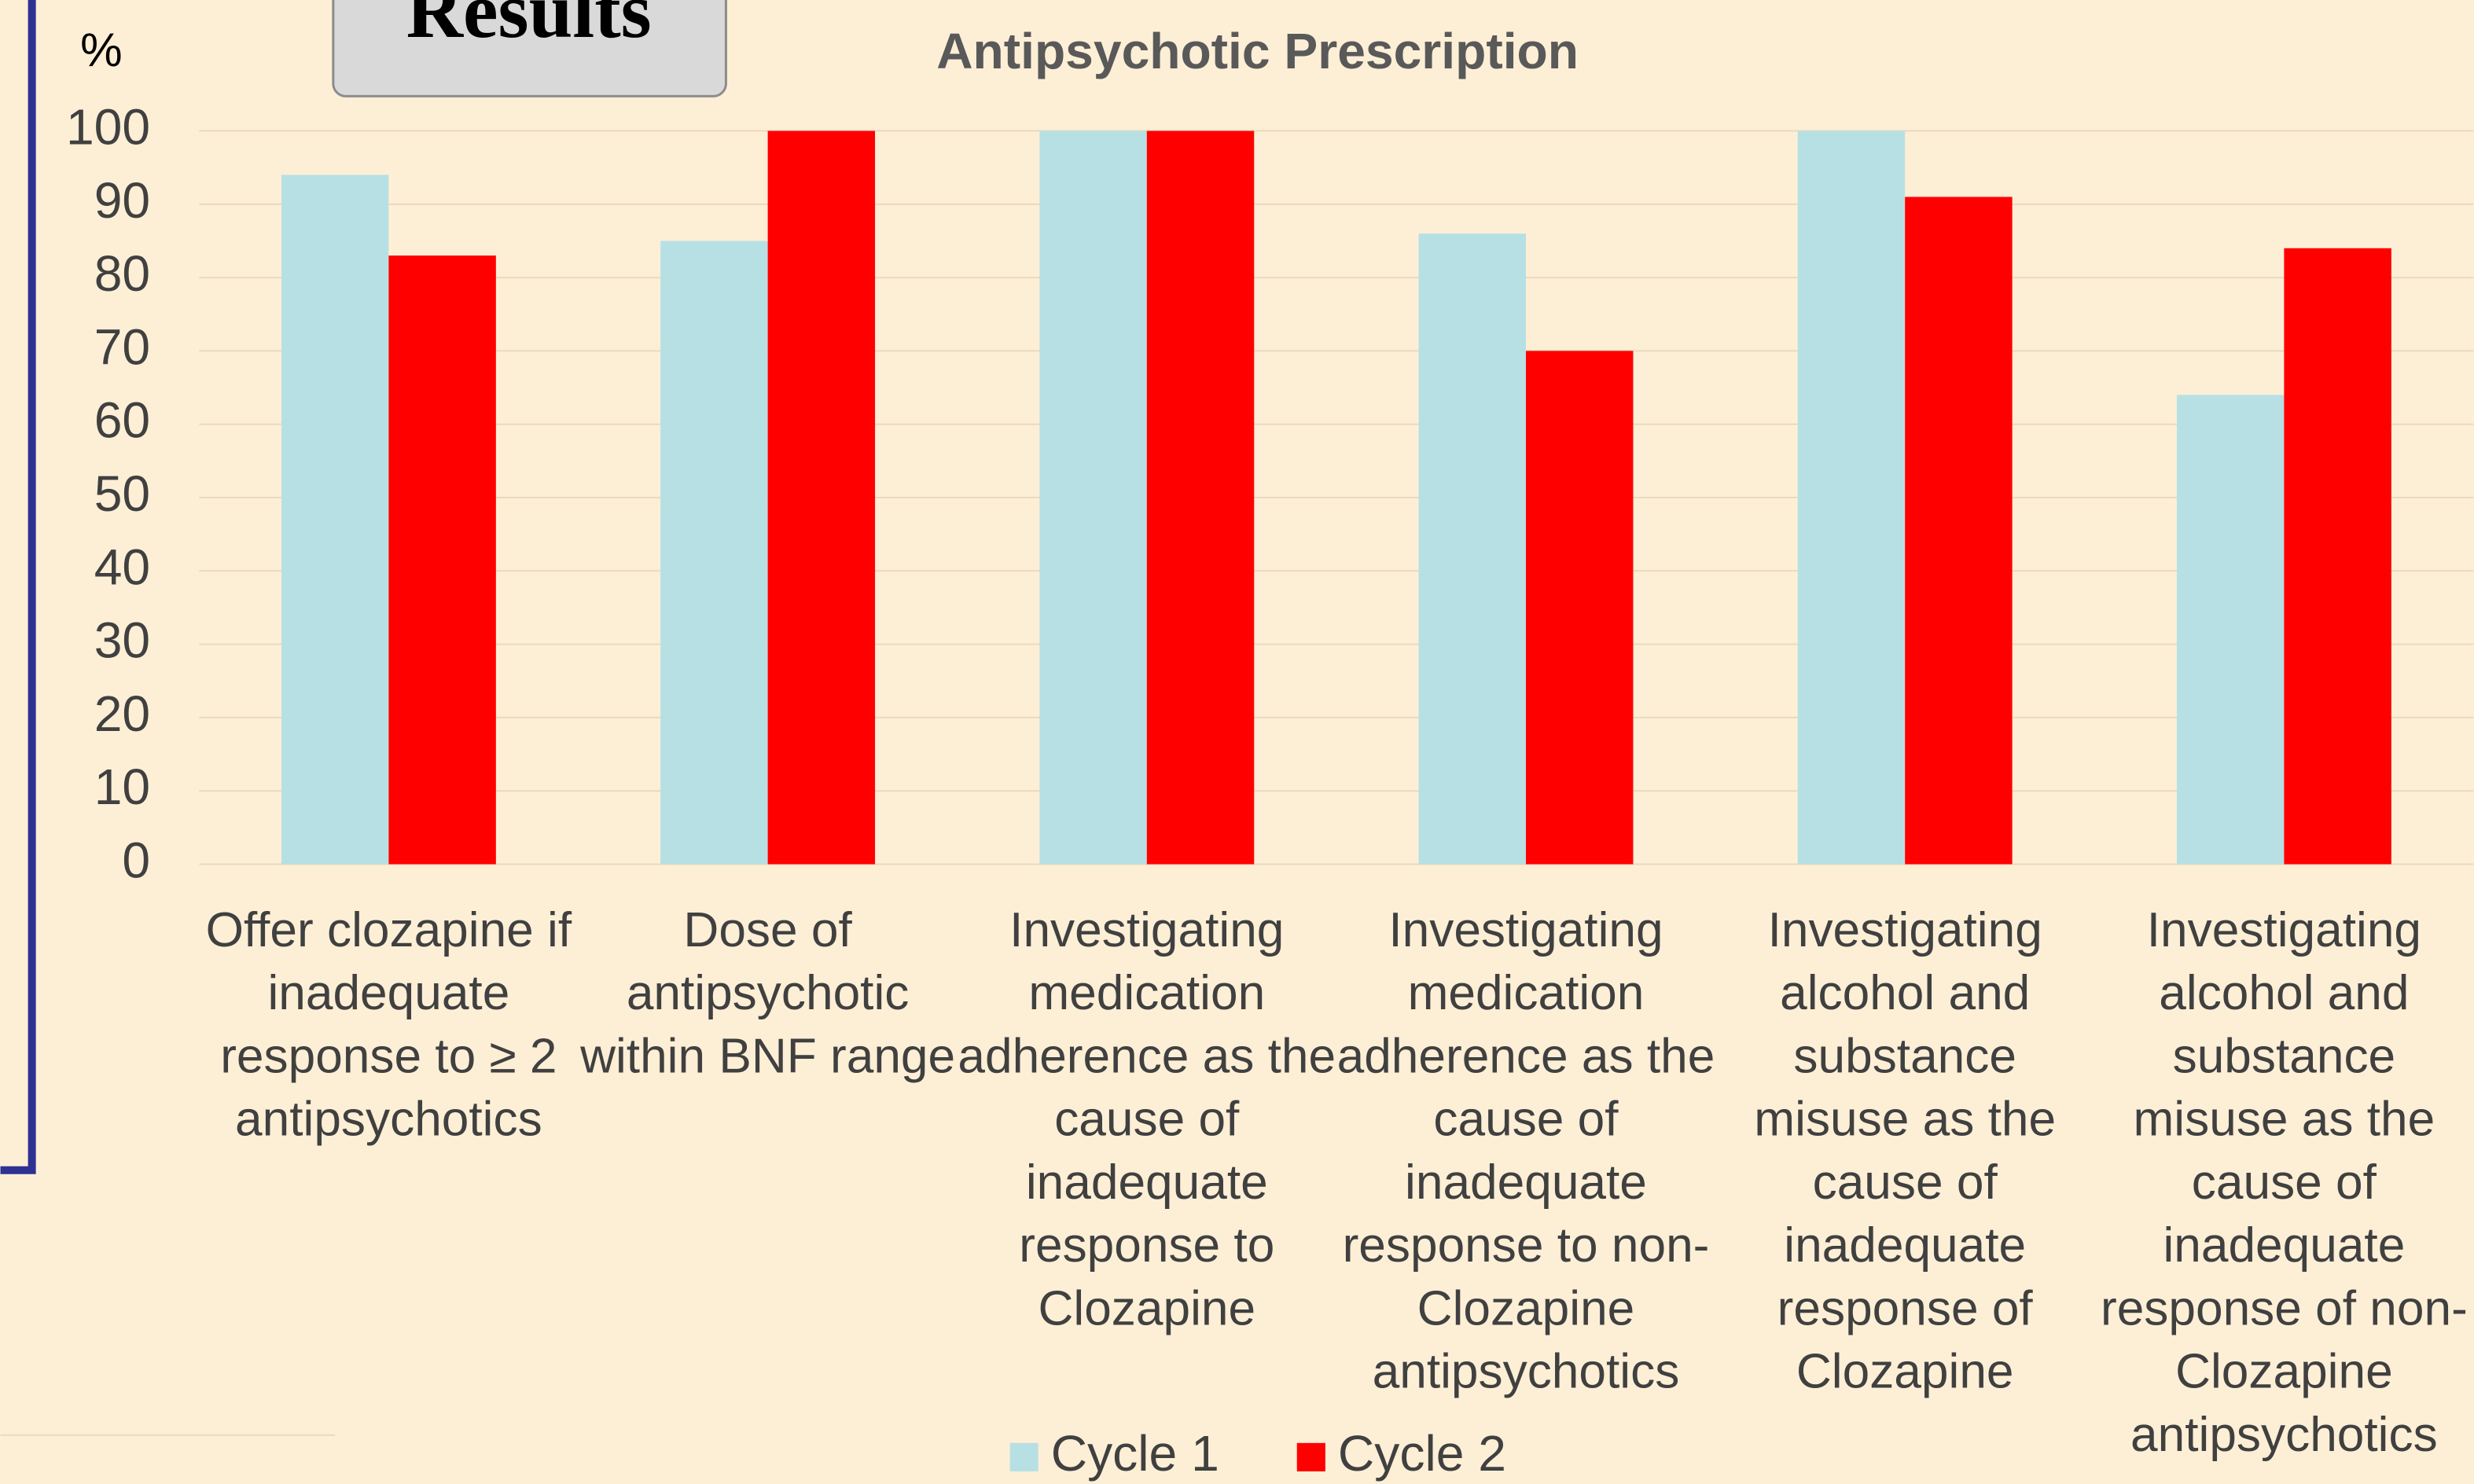  Describe the element at coordinates (122, 493) in the screenshot. I see `y-tick-label: 50` at that location.